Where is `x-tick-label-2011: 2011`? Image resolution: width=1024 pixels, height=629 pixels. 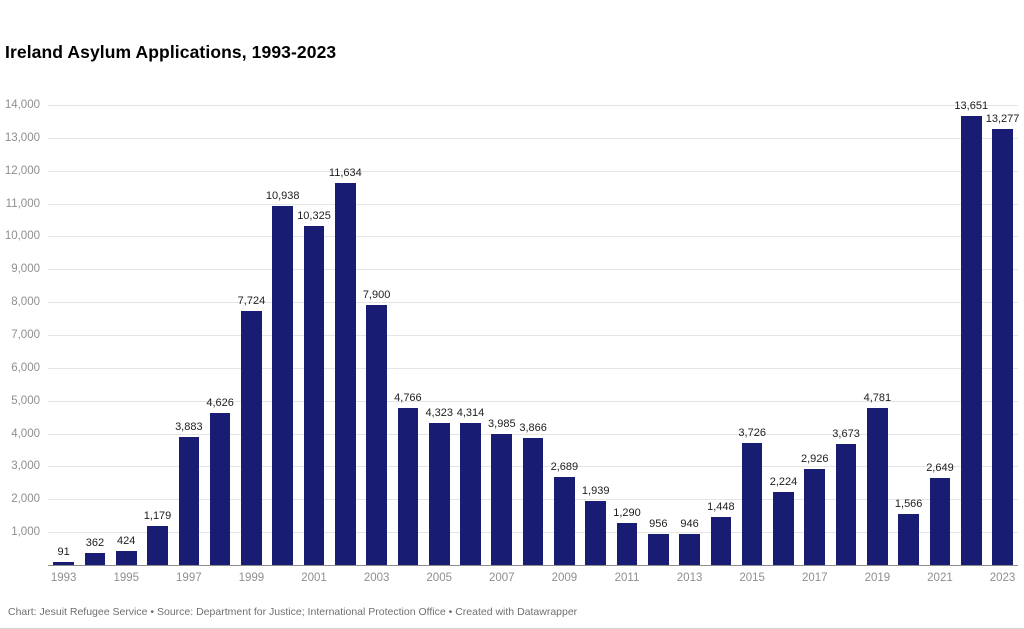 x-tick-label-2011: 2011 is located at coordinates (627, 578).